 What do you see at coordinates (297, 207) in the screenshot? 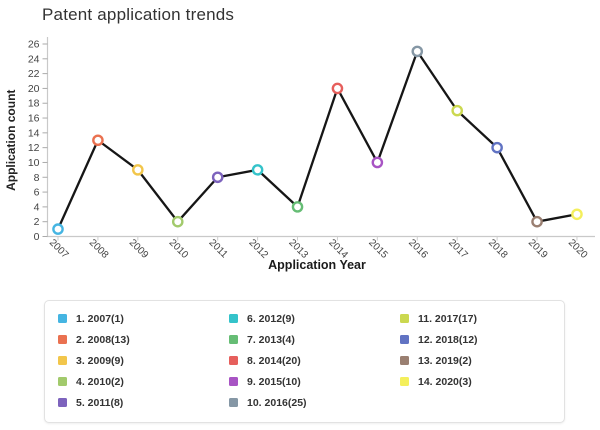
I see `data-point-marker-2013` at bounding box center [297, 207].